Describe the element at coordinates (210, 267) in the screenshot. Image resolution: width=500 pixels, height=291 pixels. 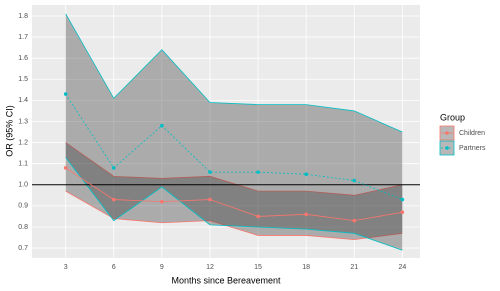
I see `x-tick-label: 12` at that location.